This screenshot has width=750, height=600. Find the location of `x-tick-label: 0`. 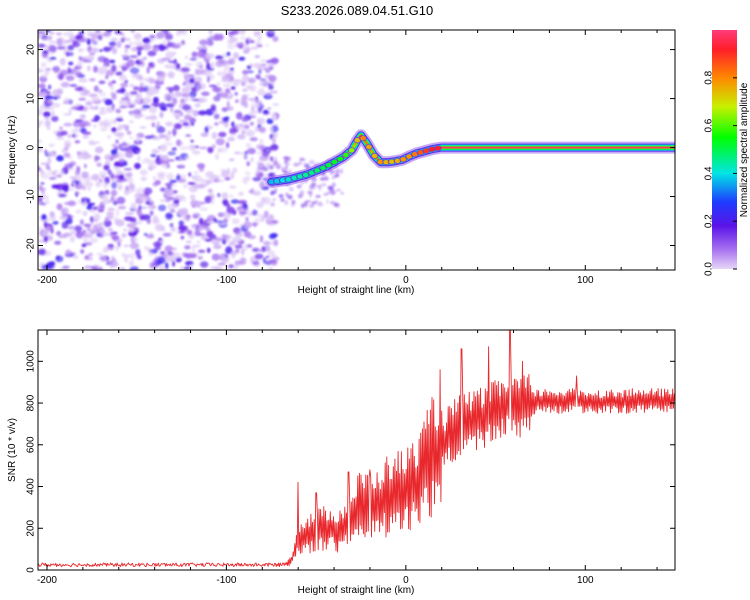

x-tick-label: 0 is located at coordinates (406, 280).